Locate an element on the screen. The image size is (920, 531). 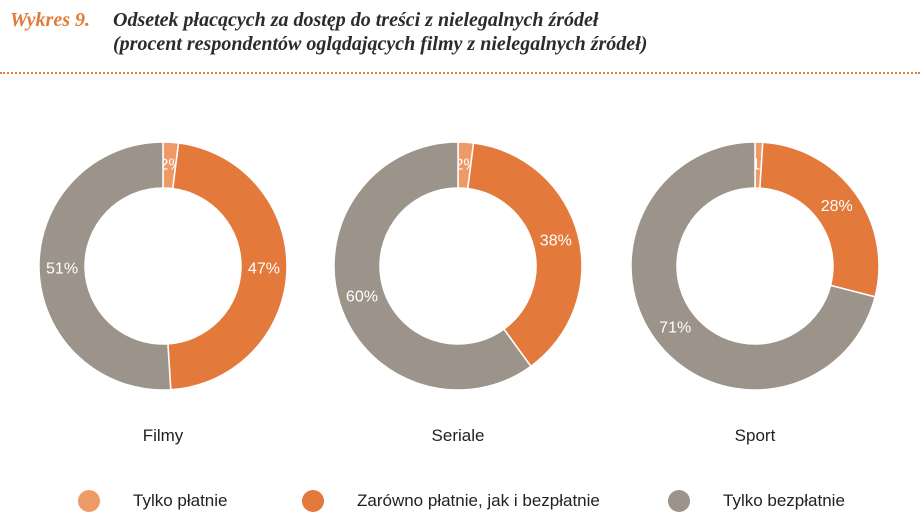
chart-caption-filmy: Filmy is located at coordinates (163, 435).